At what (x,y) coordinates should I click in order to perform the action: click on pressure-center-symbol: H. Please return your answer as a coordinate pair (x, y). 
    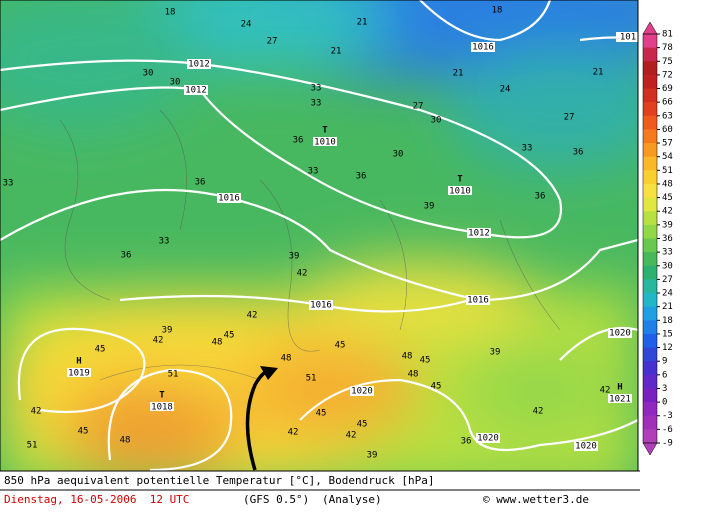
    Looking at the image, I should click on (78, 362).